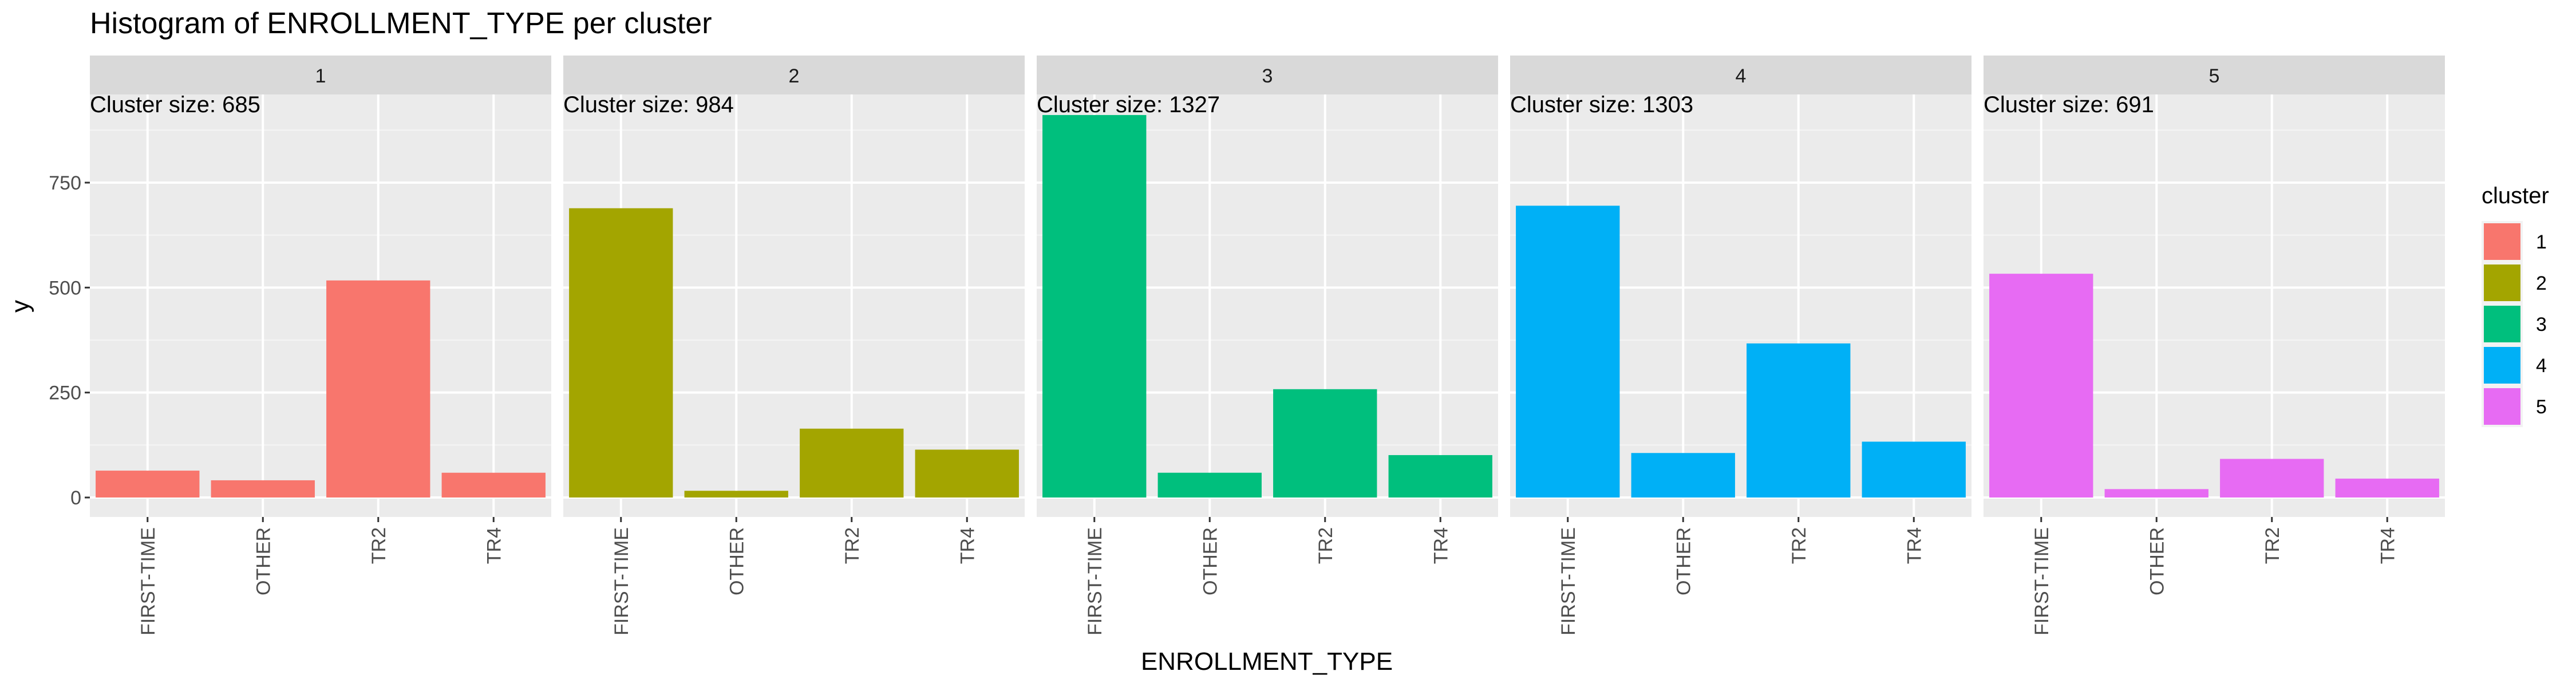 The height and width of the screenshot is (687, 2576). I want to click on y-tick-label: 750, so click(65, 183).